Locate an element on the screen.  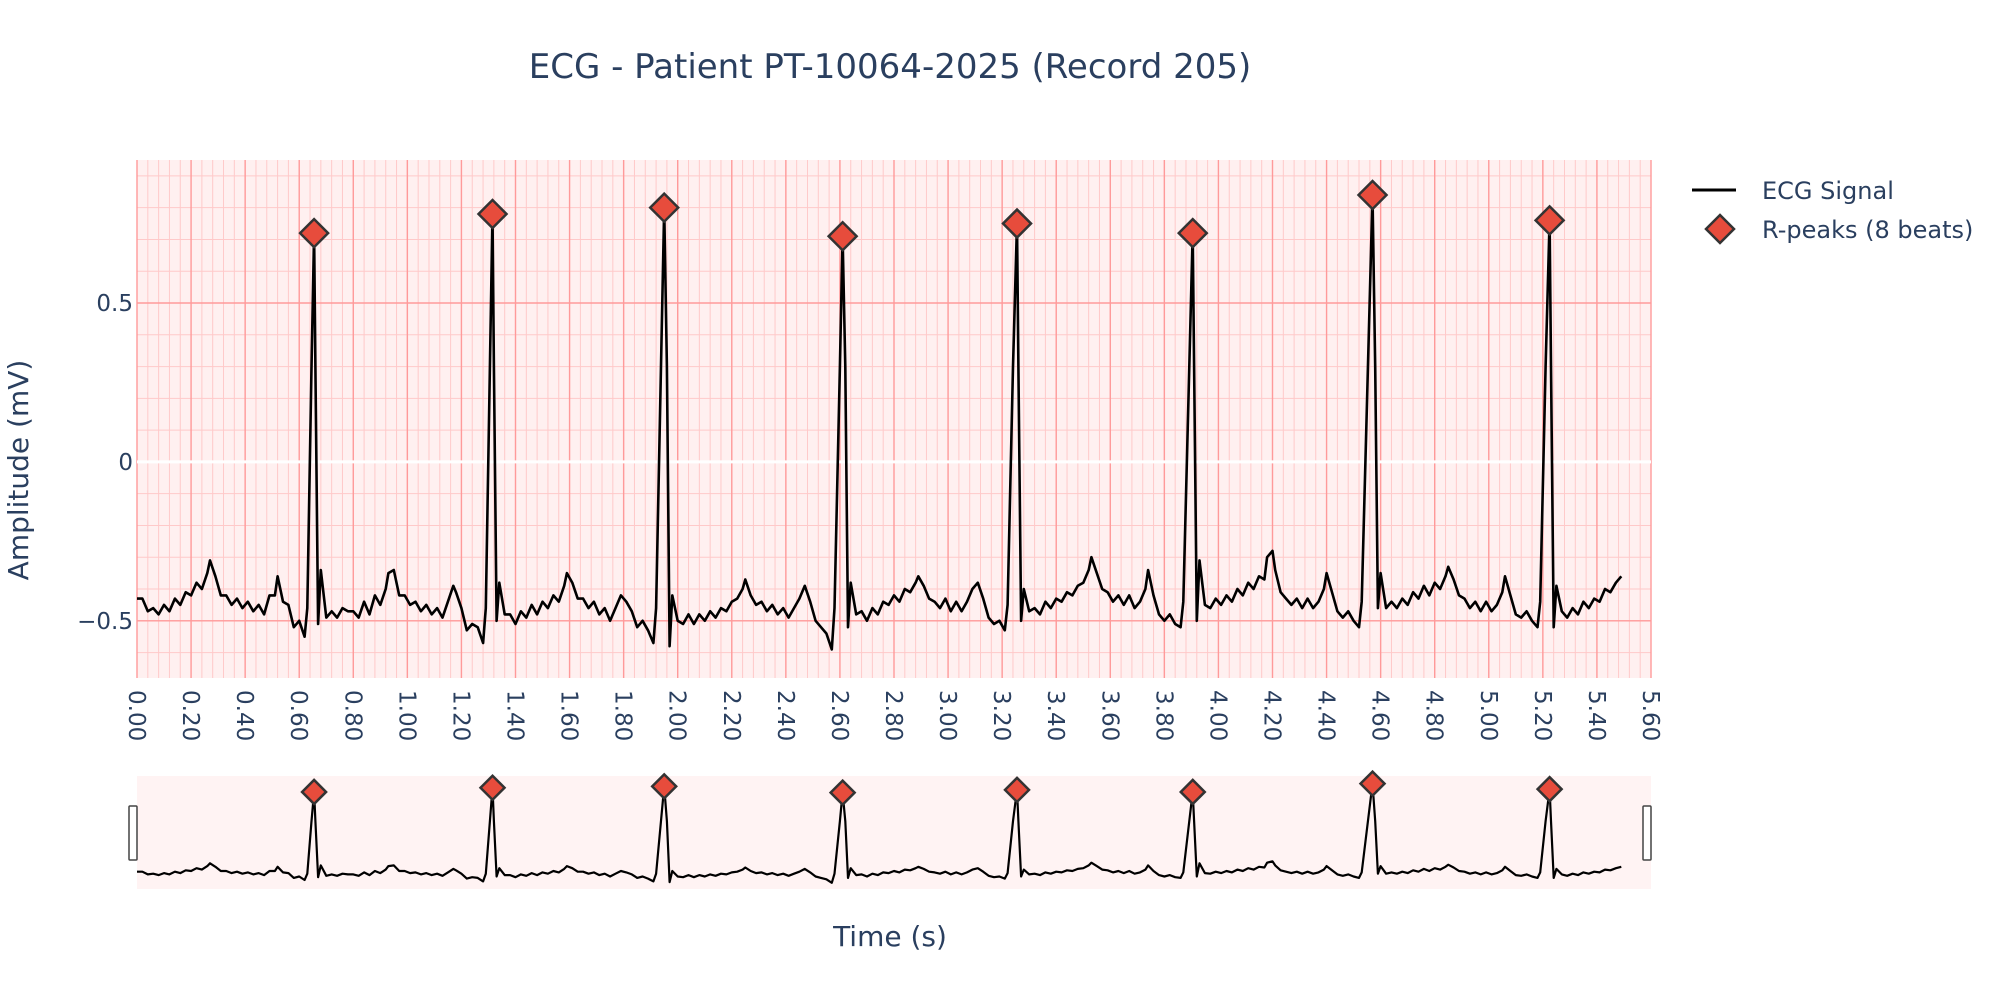
x-tick-label: 3.20 is located at coordinates (1001, 715).